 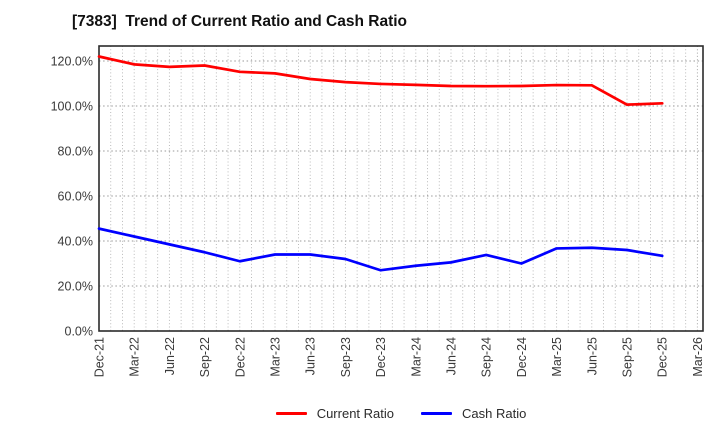 What do you see at coordinates (401, 413) in the screenshot?
I see `legend: Current Ratio Cash Ratio` at bounding box center [401, 413].